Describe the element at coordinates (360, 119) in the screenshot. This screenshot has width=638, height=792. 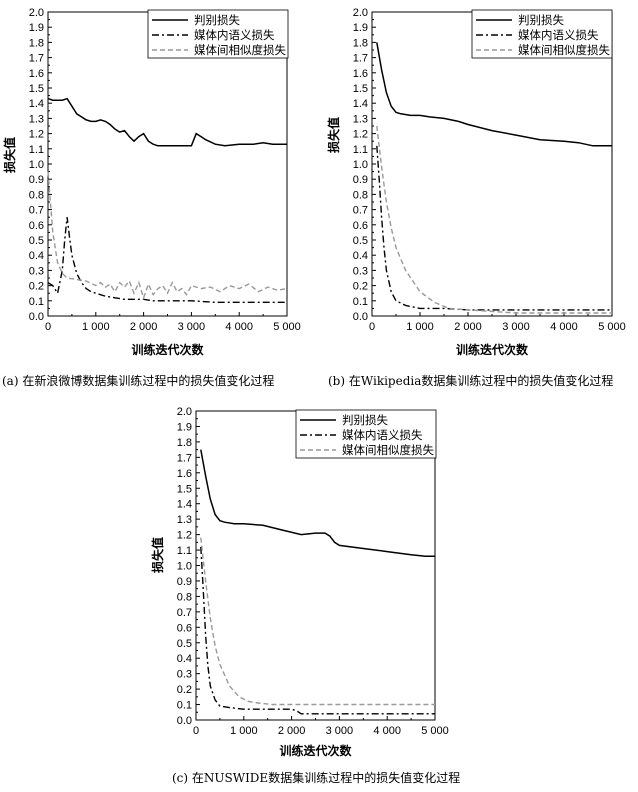
I see `y-tick-label: 1.3` at that location.